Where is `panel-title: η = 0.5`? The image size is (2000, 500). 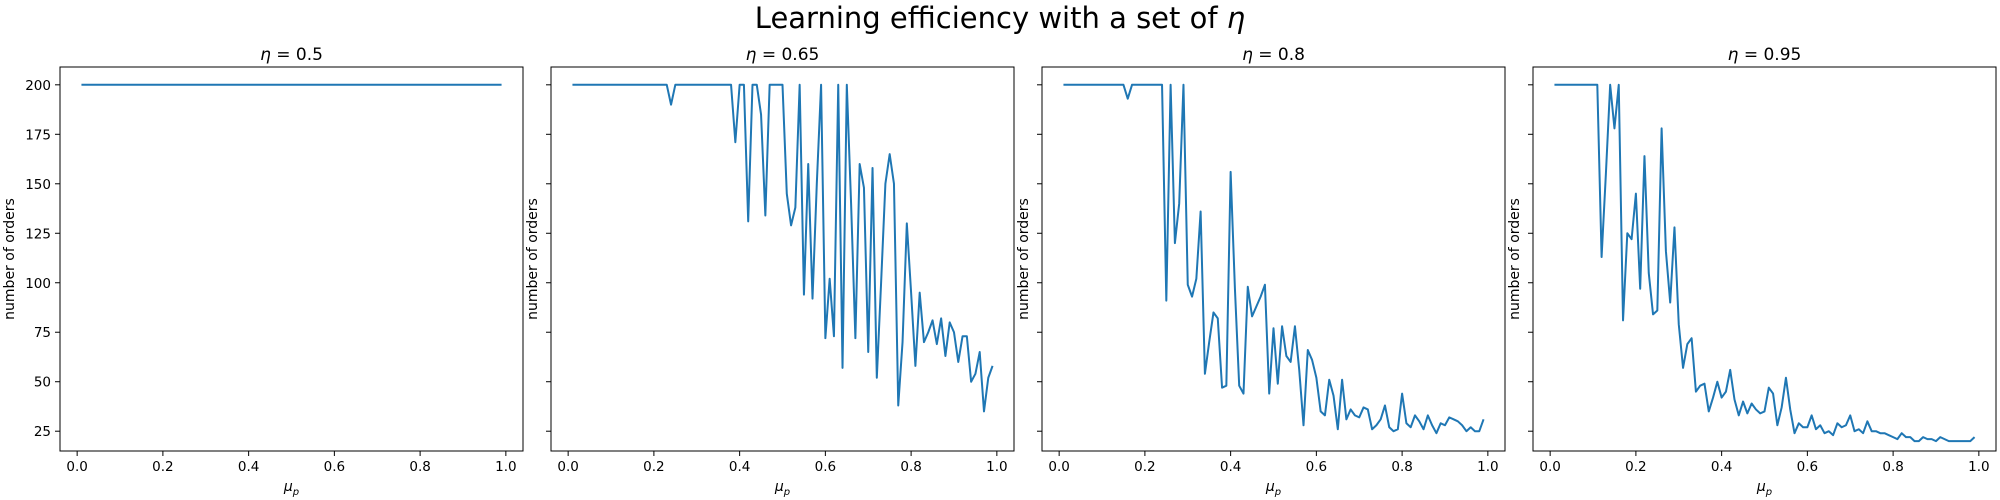
panel-title: η = 0.5 is located at coordinates (291, 55).